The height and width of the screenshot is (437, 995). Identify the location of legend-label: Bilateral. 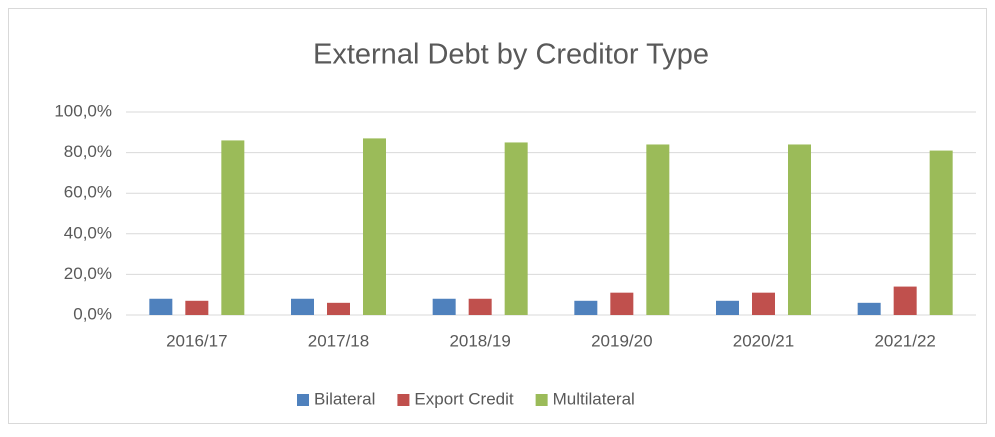
(344, 398).